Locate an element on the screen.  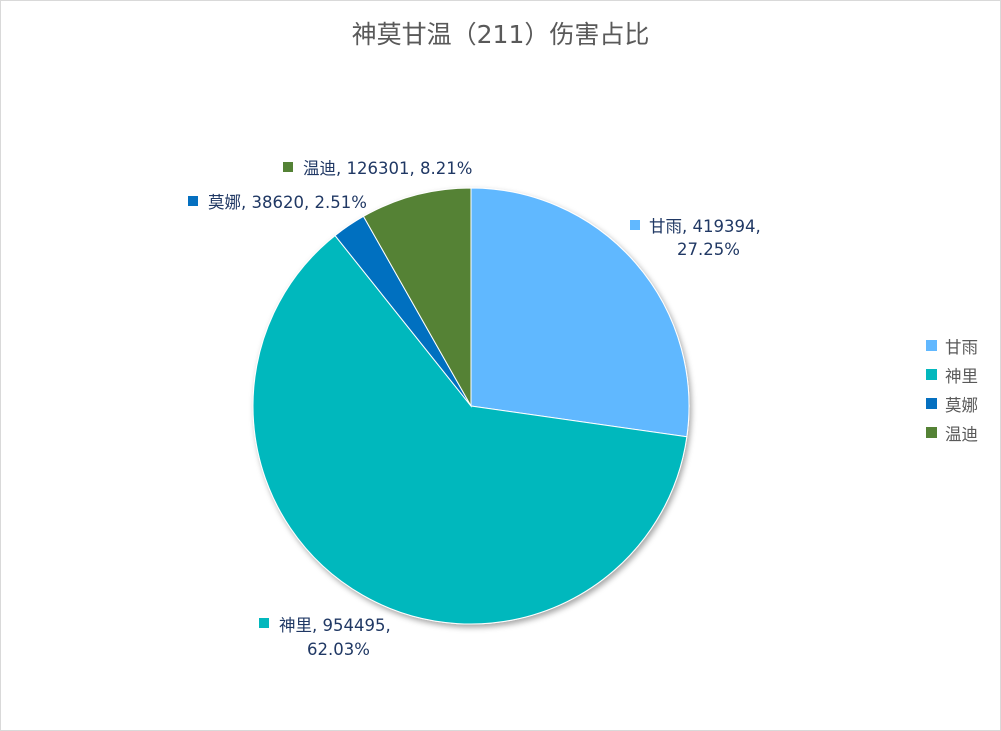
kamisato-label-swatch is located at coordinates (264, 623).